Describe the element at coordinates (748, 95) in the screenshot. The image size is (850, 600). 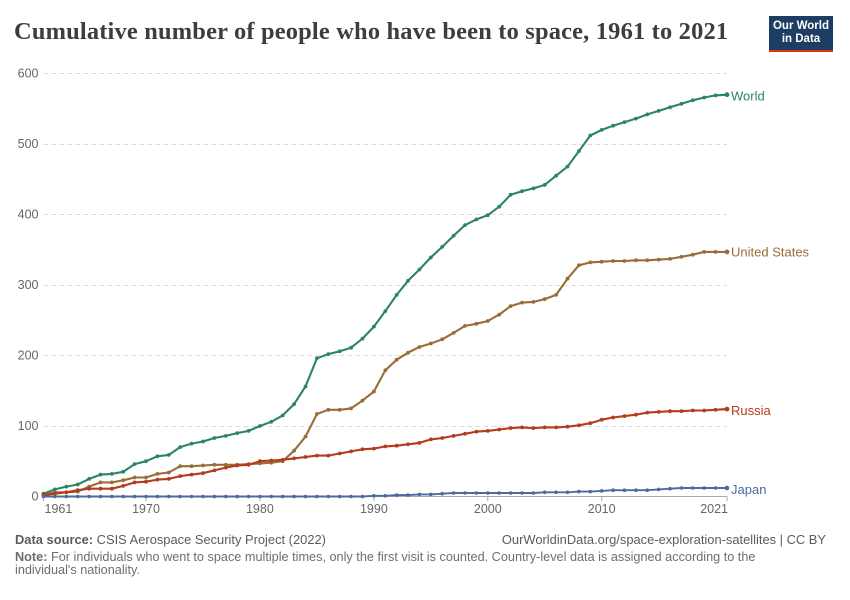
I see `svg-text: World` at that location.